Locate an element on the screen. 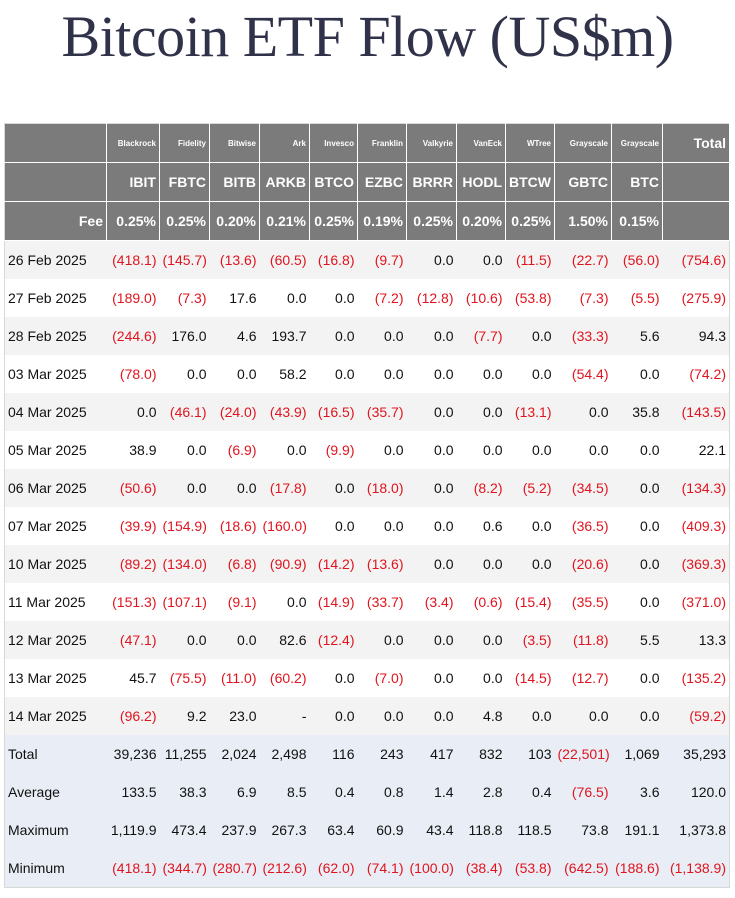 This screenshot has height=898, width=735. summary-cell: 2,498 is located at coordinates (284, 754).